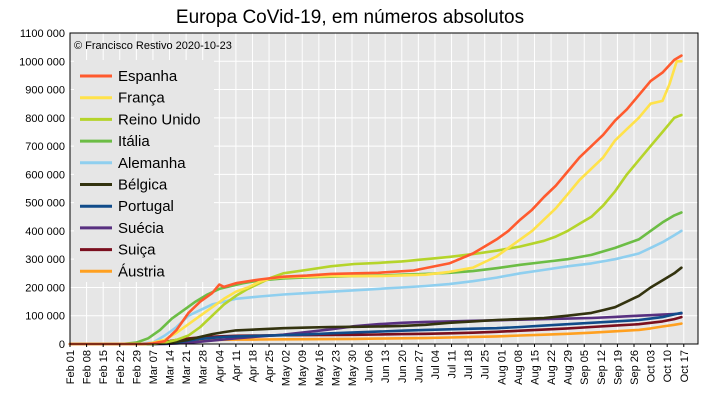 The width and height of the screenshot is (712, 400). I want to click on legend-label: Itália, so click(134, 141).